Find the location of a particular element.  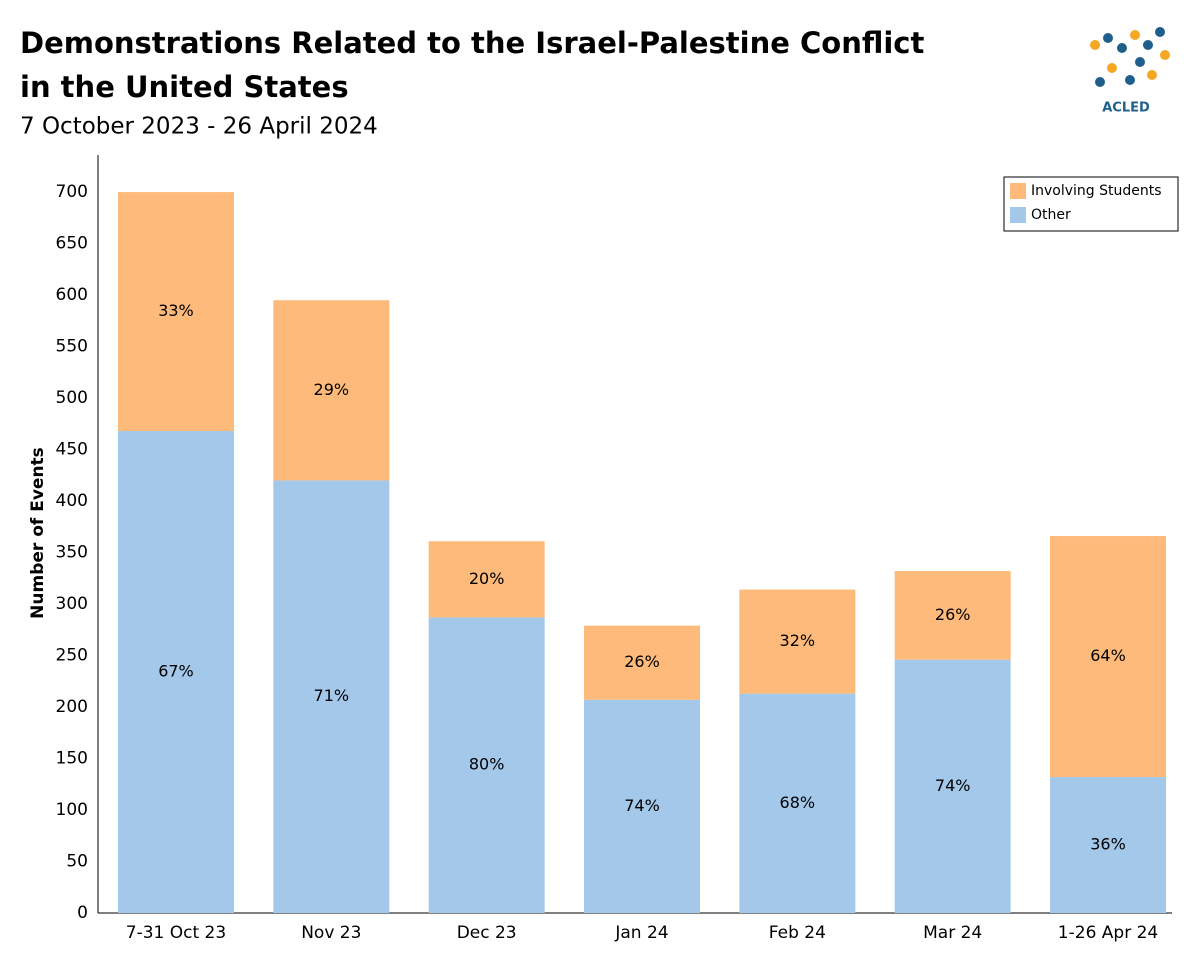

bar-percent-label: 71% is located at coordinates (332, 695).